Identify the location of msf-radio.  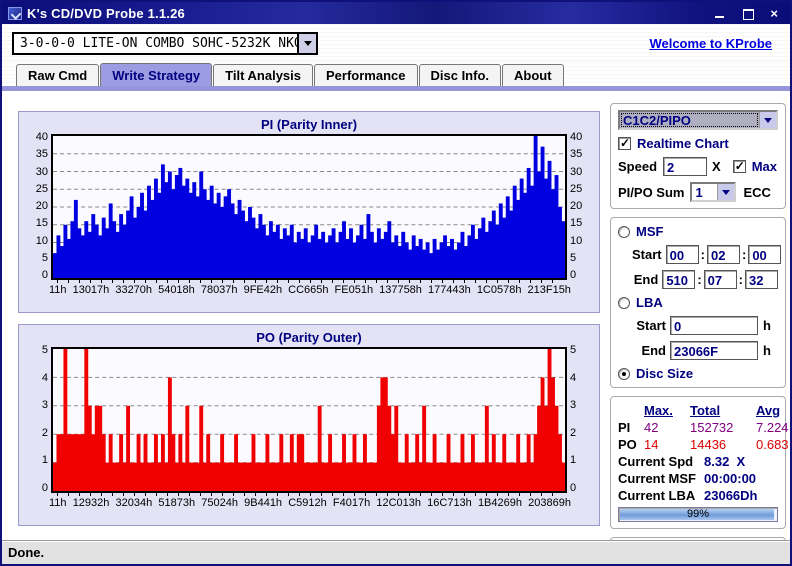
(624, 231).